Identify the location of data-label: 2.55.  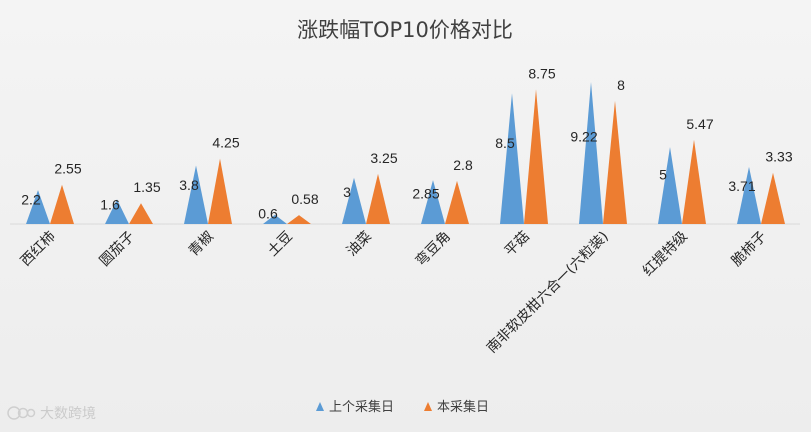
(67, 169).